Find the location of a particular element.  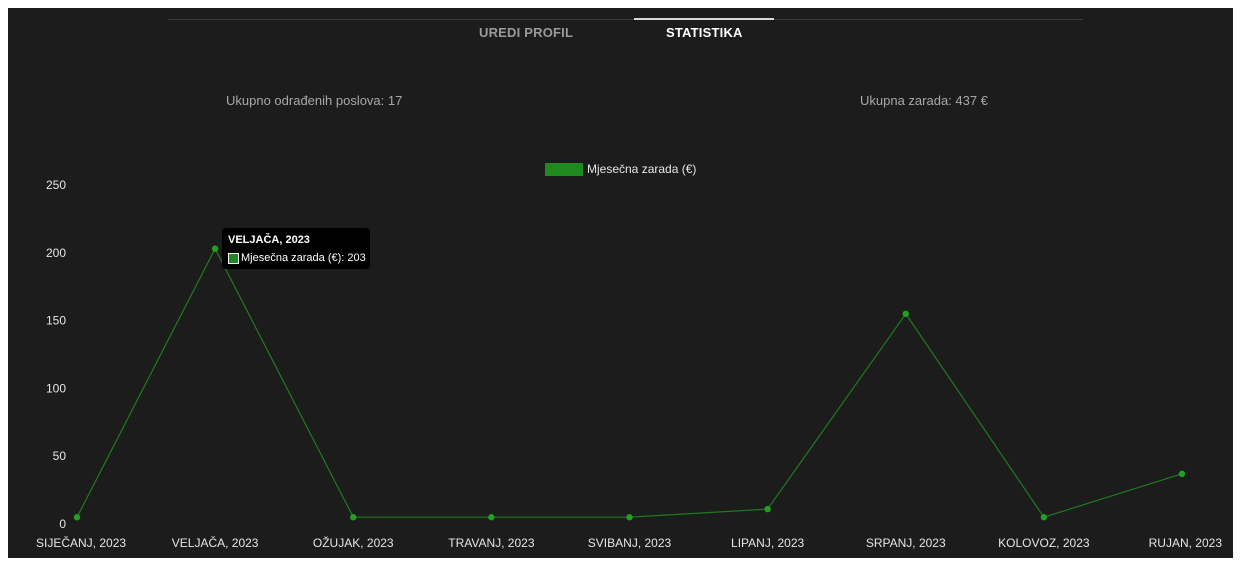

x-tick-label: OŽUJAK, 2023 is located at coordinates (353, 542).